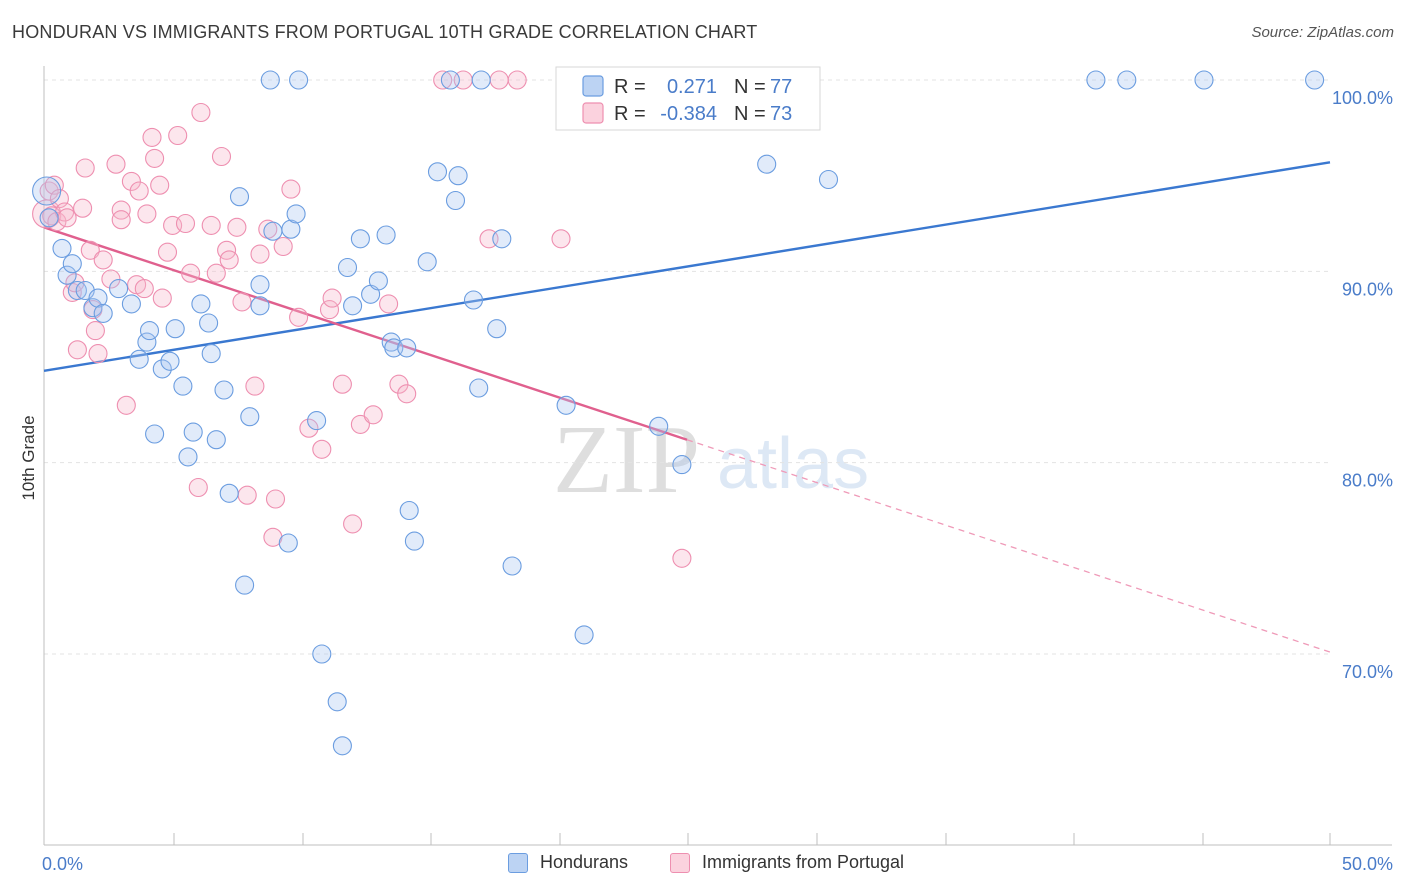 This screenshot has height=892, width=1406. Describe the element at coordinates (781, 114) in the screenshot. I see `legend-n-value-2: 73` at that location.